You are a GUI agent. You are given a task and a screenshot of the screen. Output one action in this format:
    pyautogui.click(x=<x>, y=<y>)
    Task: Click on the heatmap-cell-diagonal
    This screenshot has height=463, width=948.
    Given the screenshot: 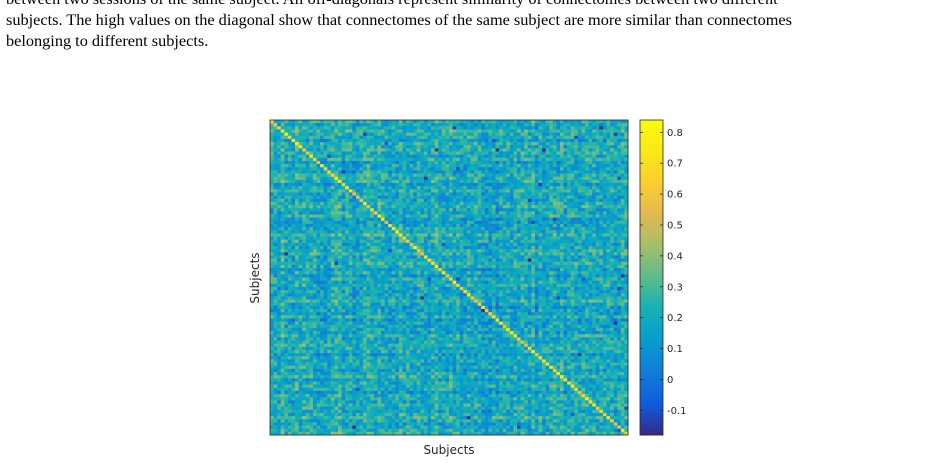 What is the action you would take?
    pyautogui.click(x=293, y=140)
    